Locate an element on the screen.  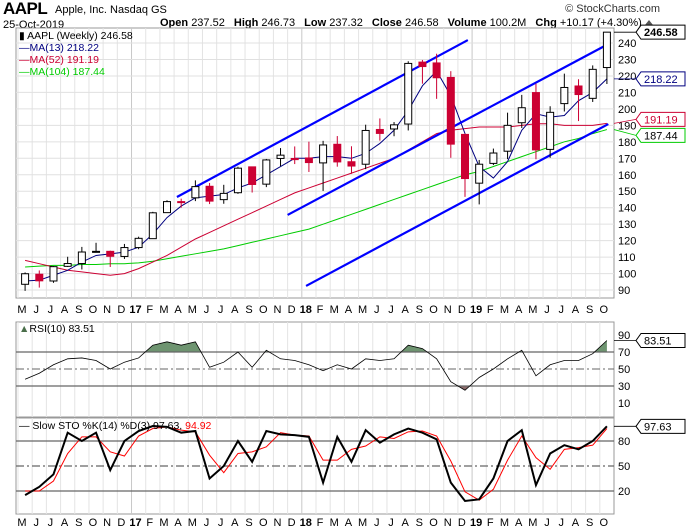
sto-tick-label: 80 is located at coordinates (624, 442).